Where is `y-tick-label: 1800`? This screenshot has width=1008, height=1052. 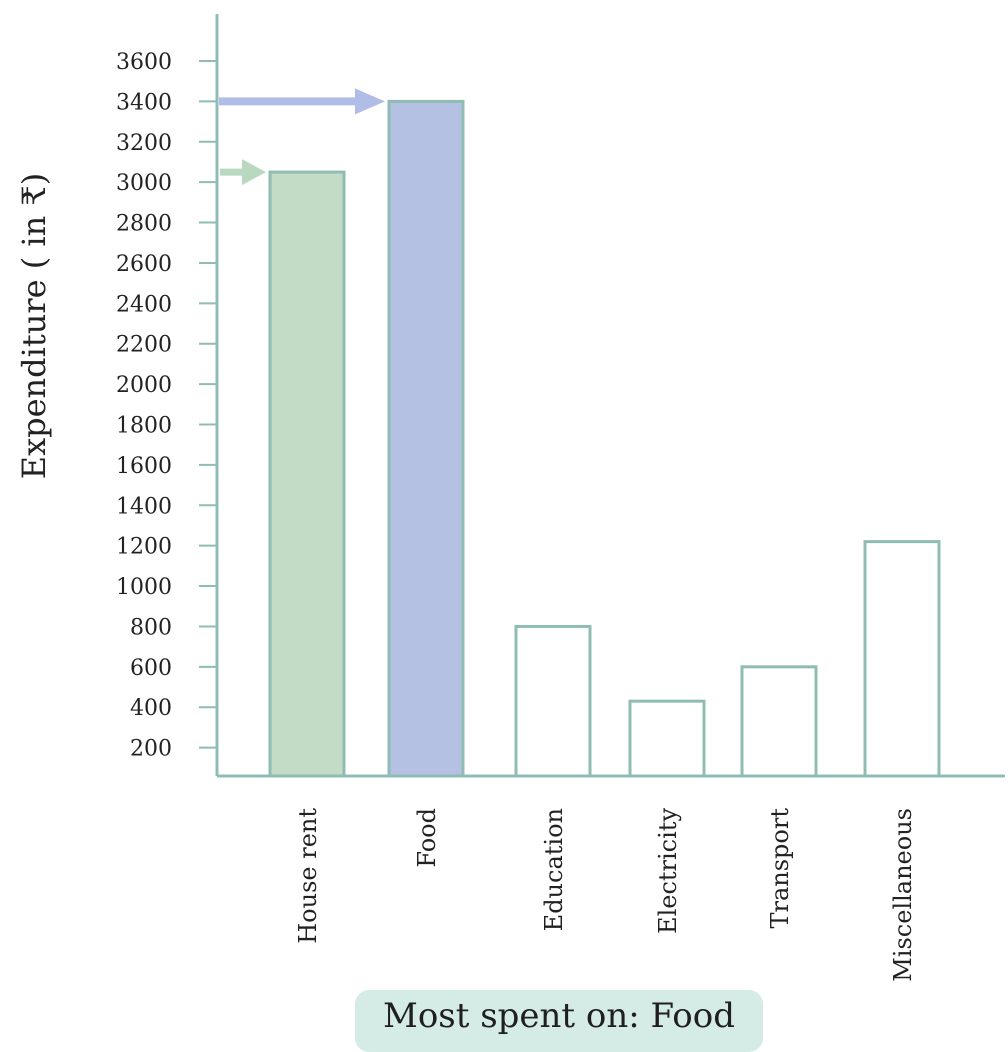
y-tick-label: 1800 is located at coordinates (144, 426).